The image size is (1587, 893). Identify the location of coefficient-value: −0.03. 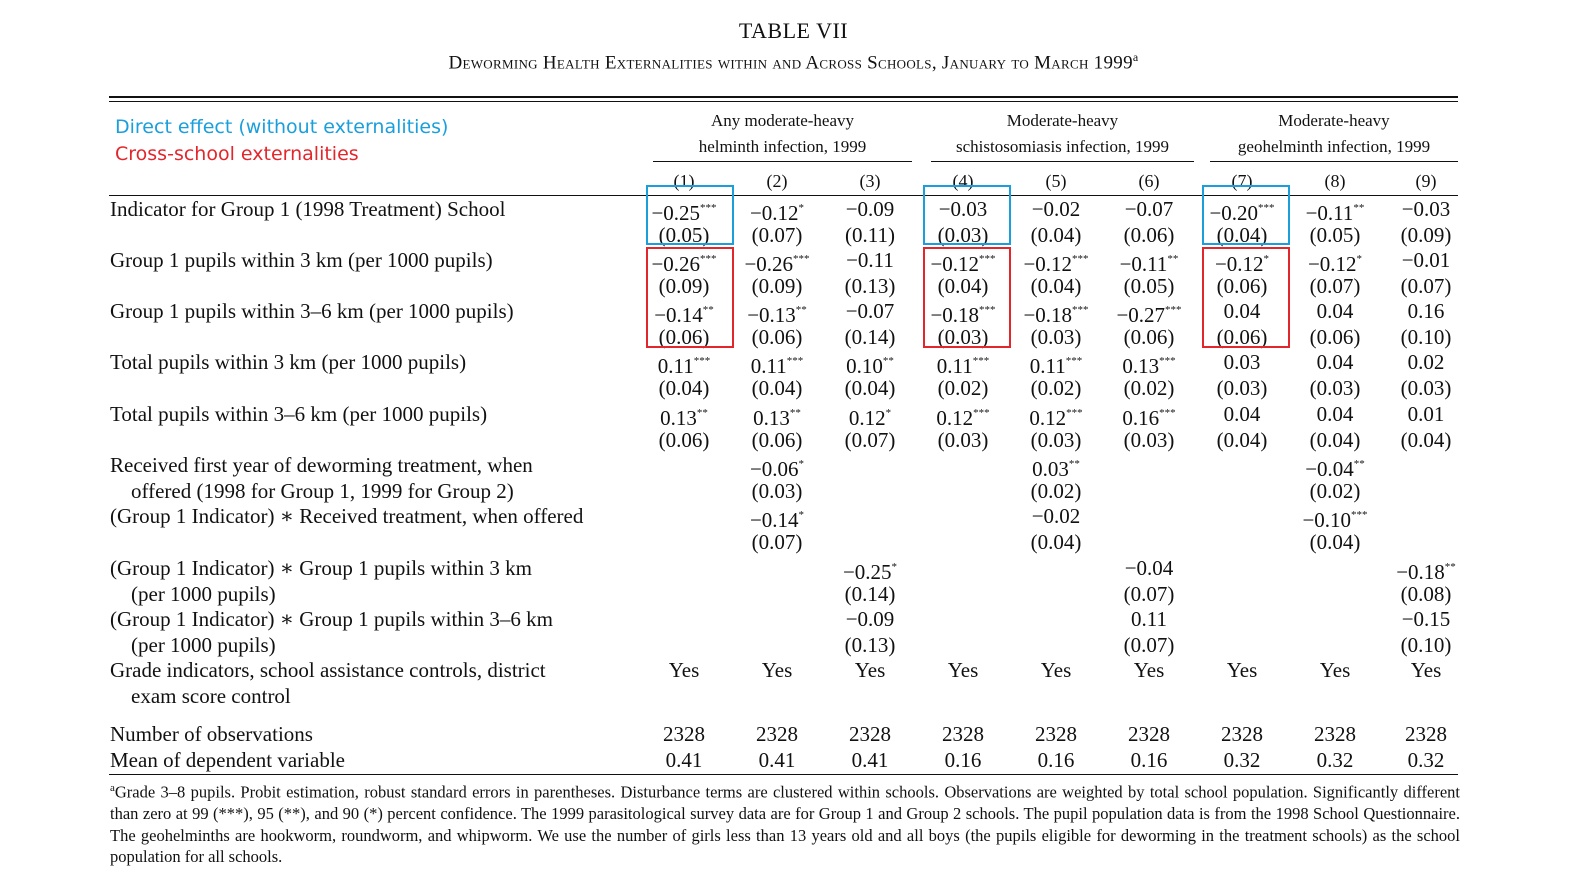
(1426, 209).